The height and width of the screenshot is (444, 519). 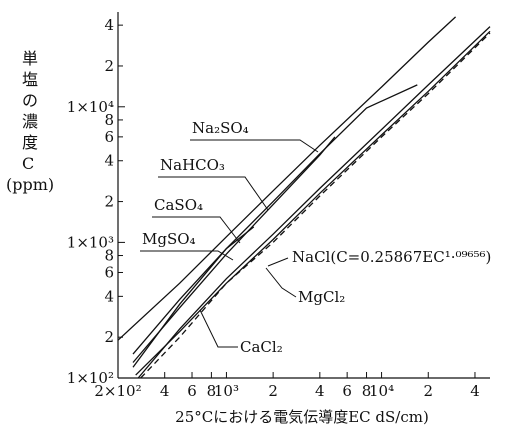 I want to click on y-tick-label: 1×10⁴, so click(x=90, y=107).